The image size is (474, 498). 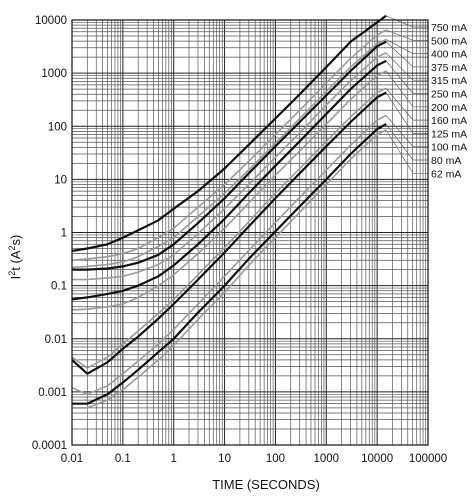 What do you see at coordinates (449, 41) in the screenshot?
I see `legend-label-500ma: 500 mA` at bounding box center [449, 41].